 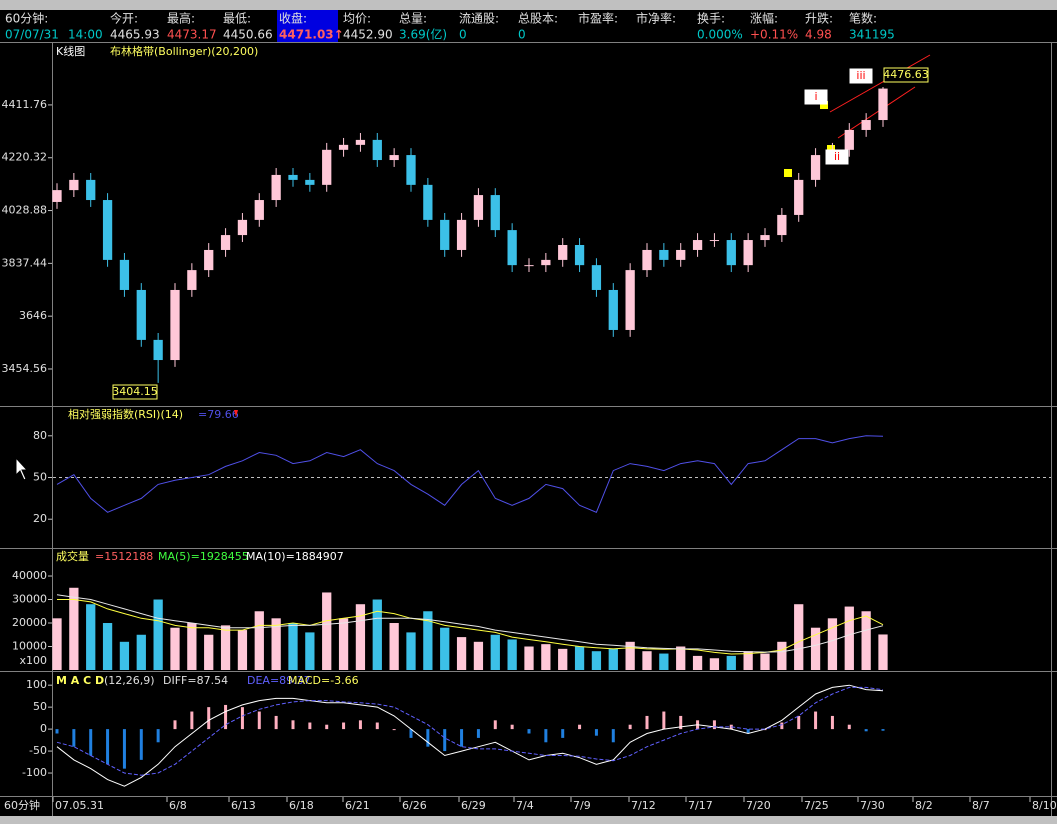 I want to click on header-label: 流通股:, so click(x=479, y=19).